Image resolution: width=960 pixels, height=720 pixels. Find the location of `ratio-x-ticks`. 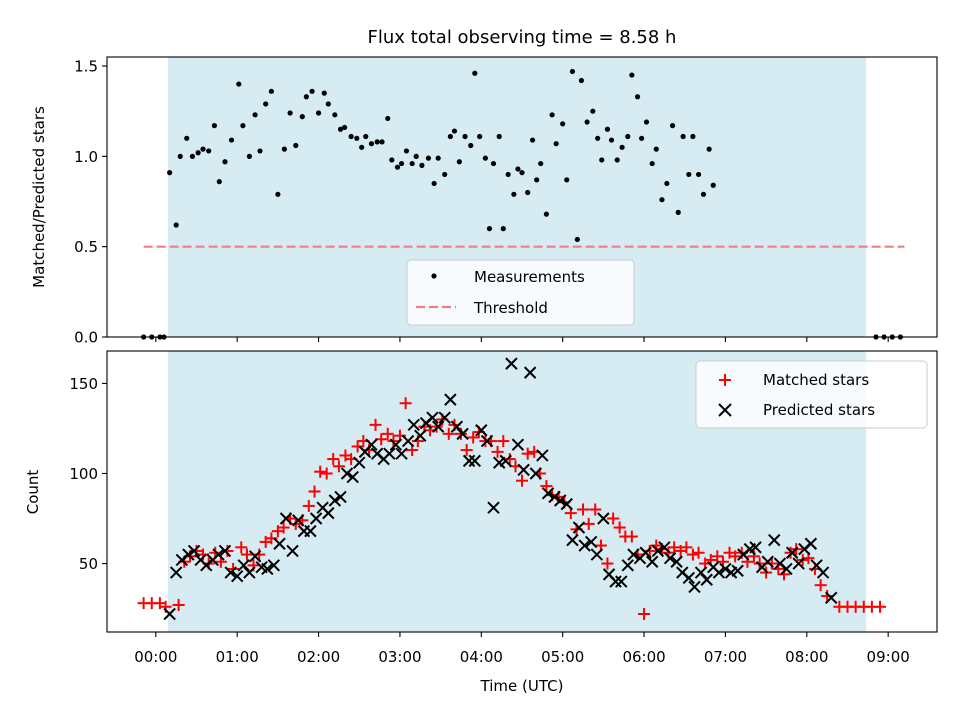

ratio-x-ticks is located at coordinates (522, 339).